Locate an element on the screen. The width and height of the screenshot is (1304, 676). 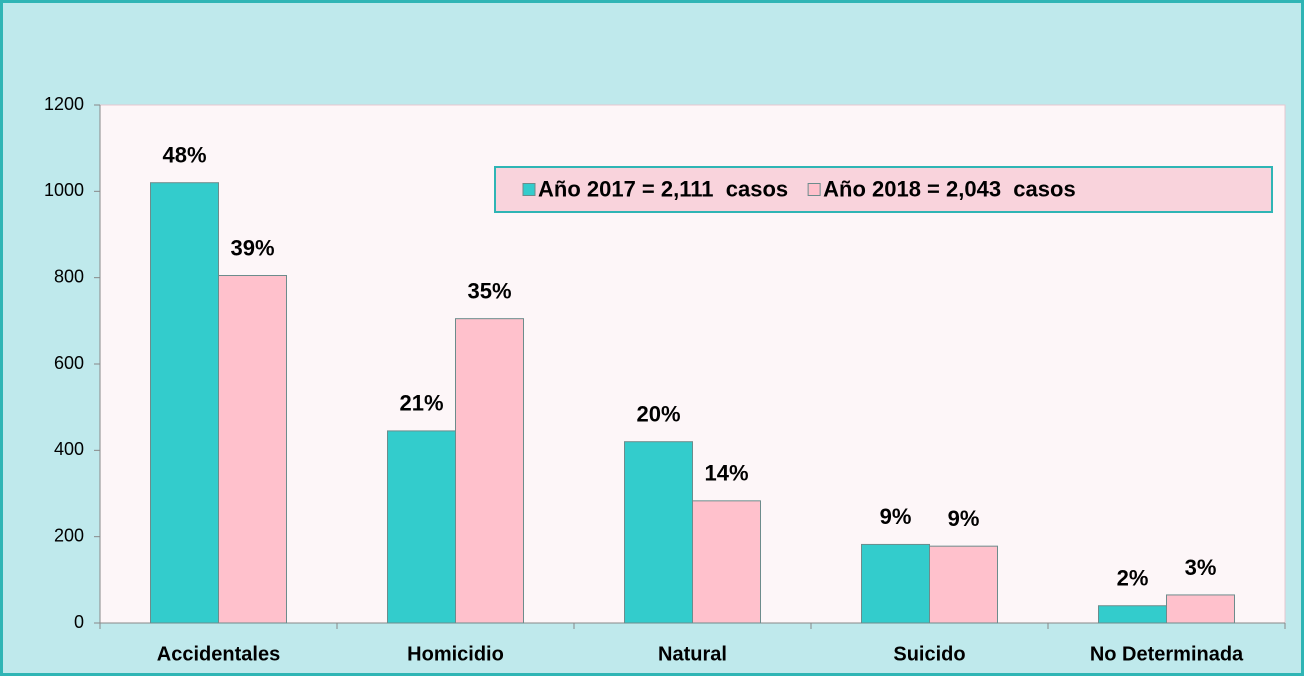
value-label: 14% is located at coordinates (726, 473).